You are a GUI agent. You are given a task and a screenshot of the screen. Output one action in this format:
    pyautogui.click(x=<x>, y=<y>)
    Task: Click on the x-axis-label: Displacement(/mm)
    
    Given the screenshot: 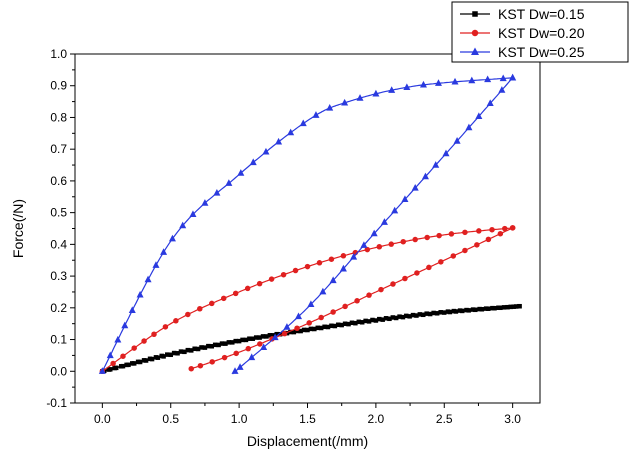 What is the action you would take?
    pyautogui.click(x=307, y=441)
    